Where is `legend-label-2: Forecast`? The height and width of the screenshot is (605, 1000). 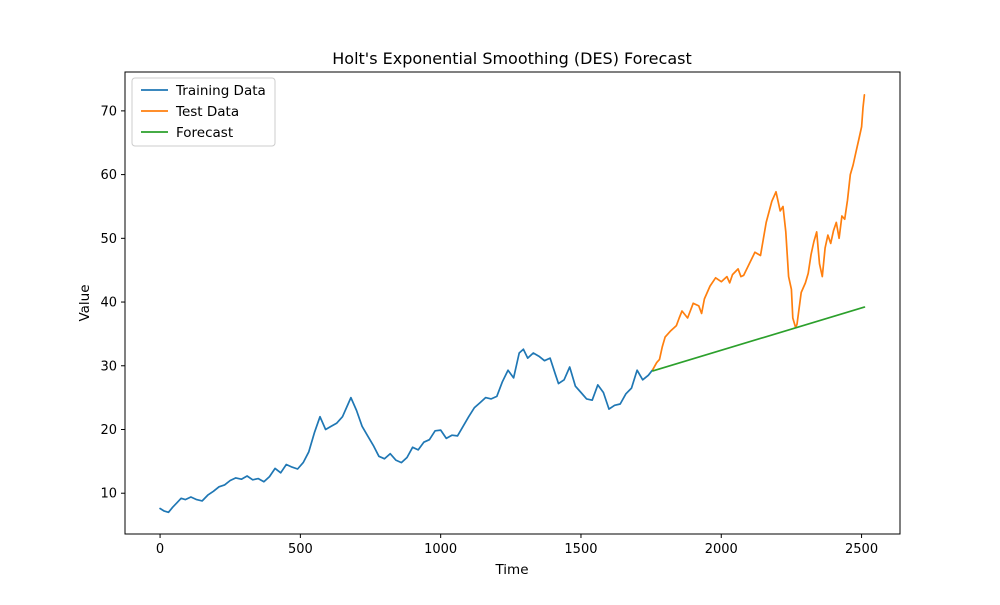
legend-label-2: Forecast is located at coordinates (204, 133).